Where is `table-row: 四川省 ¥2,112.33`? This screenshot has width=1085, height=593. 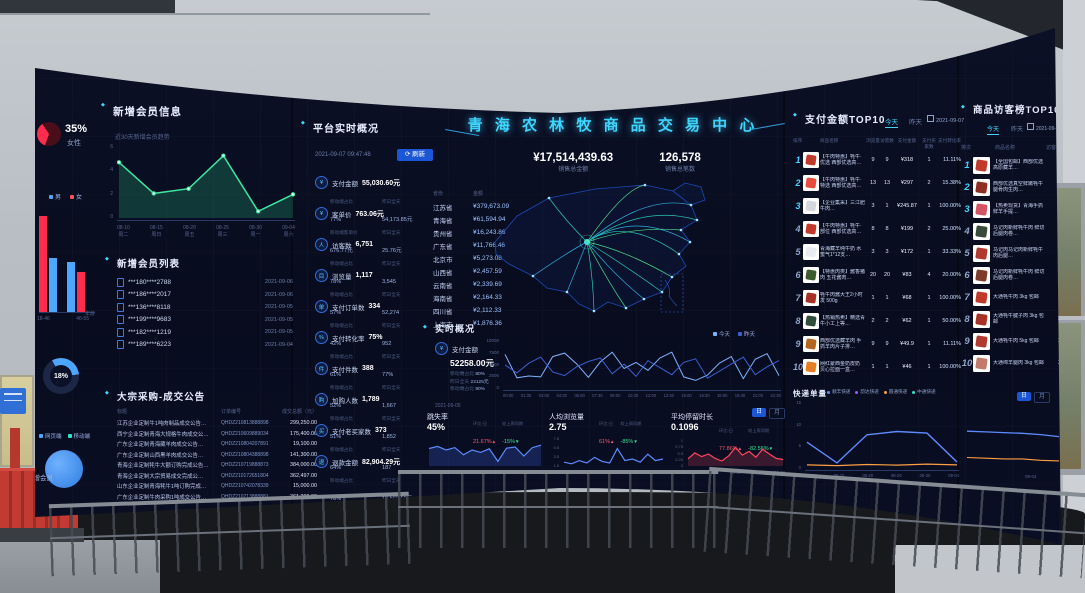 table-row: 四川省 ¥2,112.33 is located at coordinates (479, 310).